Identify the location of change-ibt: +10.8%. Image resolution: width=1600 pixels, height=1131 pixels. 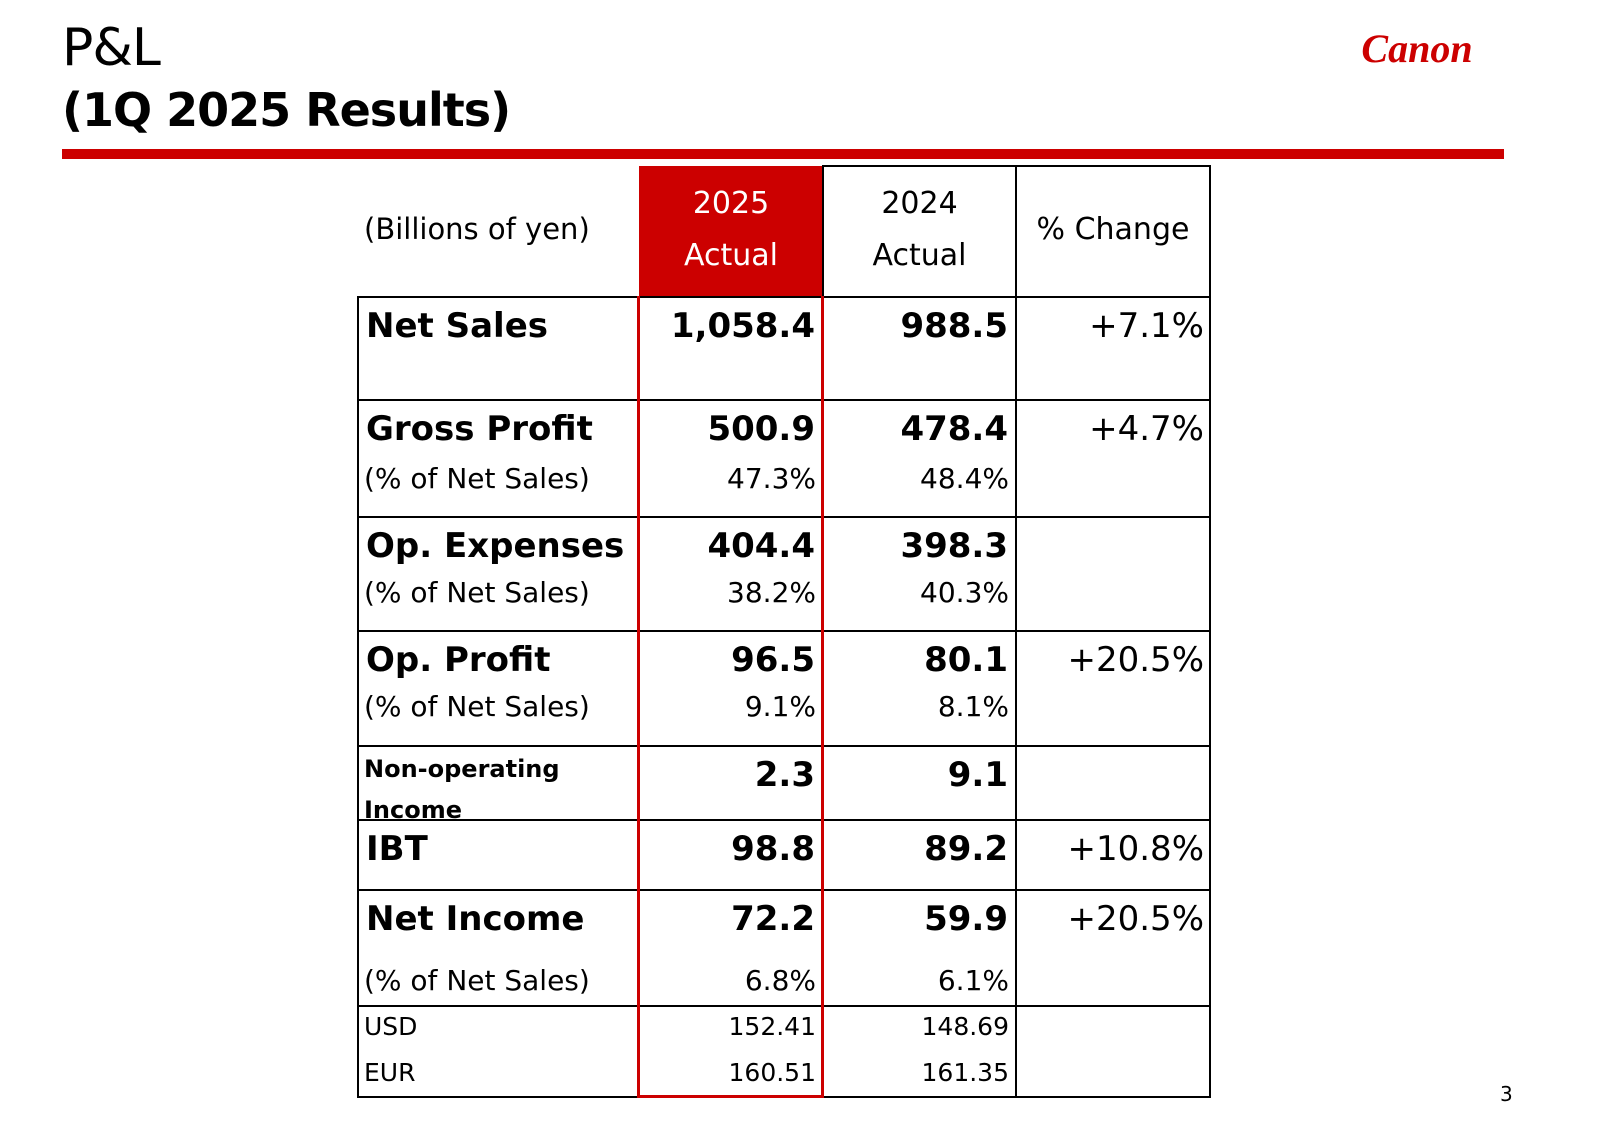
(1136, 849).